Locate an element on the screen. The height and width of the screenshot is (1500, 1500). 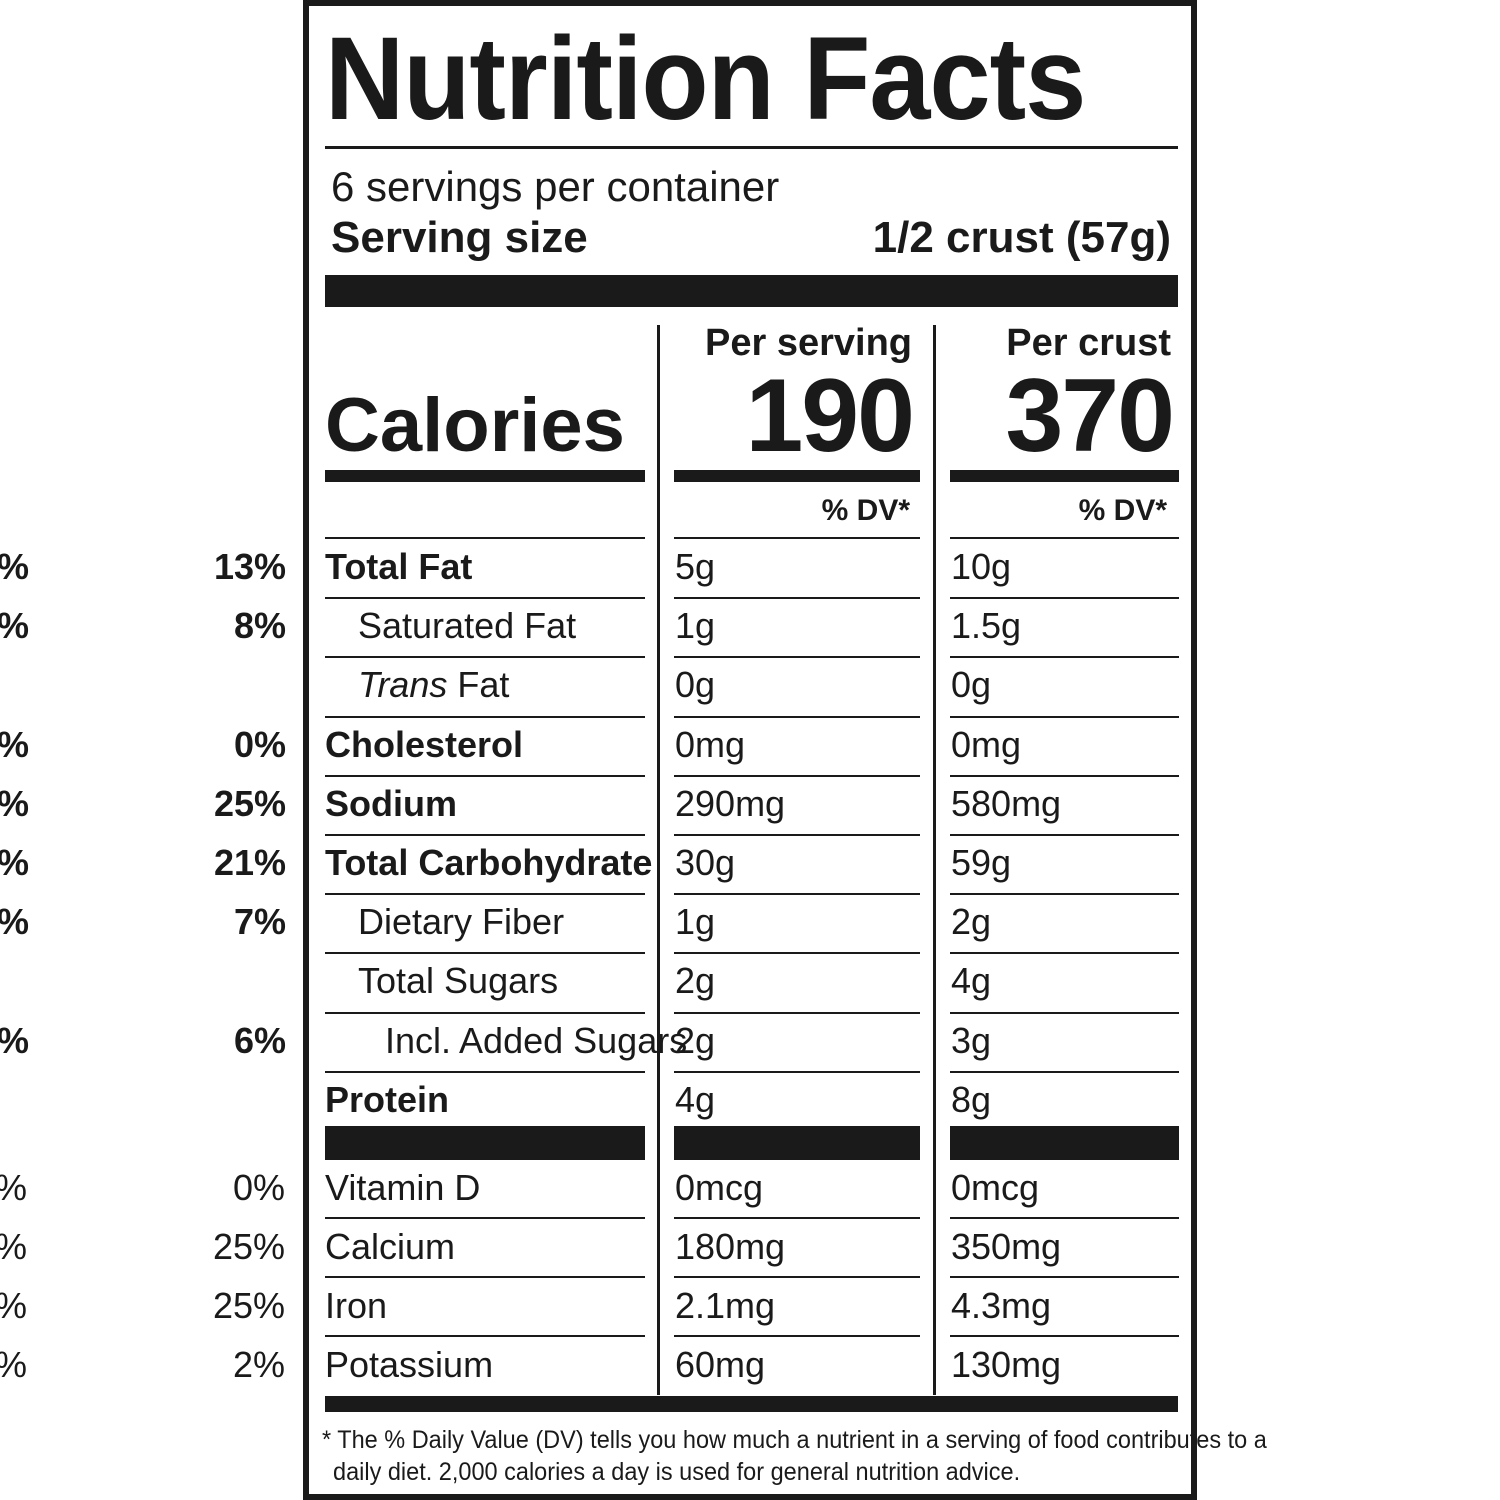
serving-amount: 290mg is located at coordinates (730, 803).